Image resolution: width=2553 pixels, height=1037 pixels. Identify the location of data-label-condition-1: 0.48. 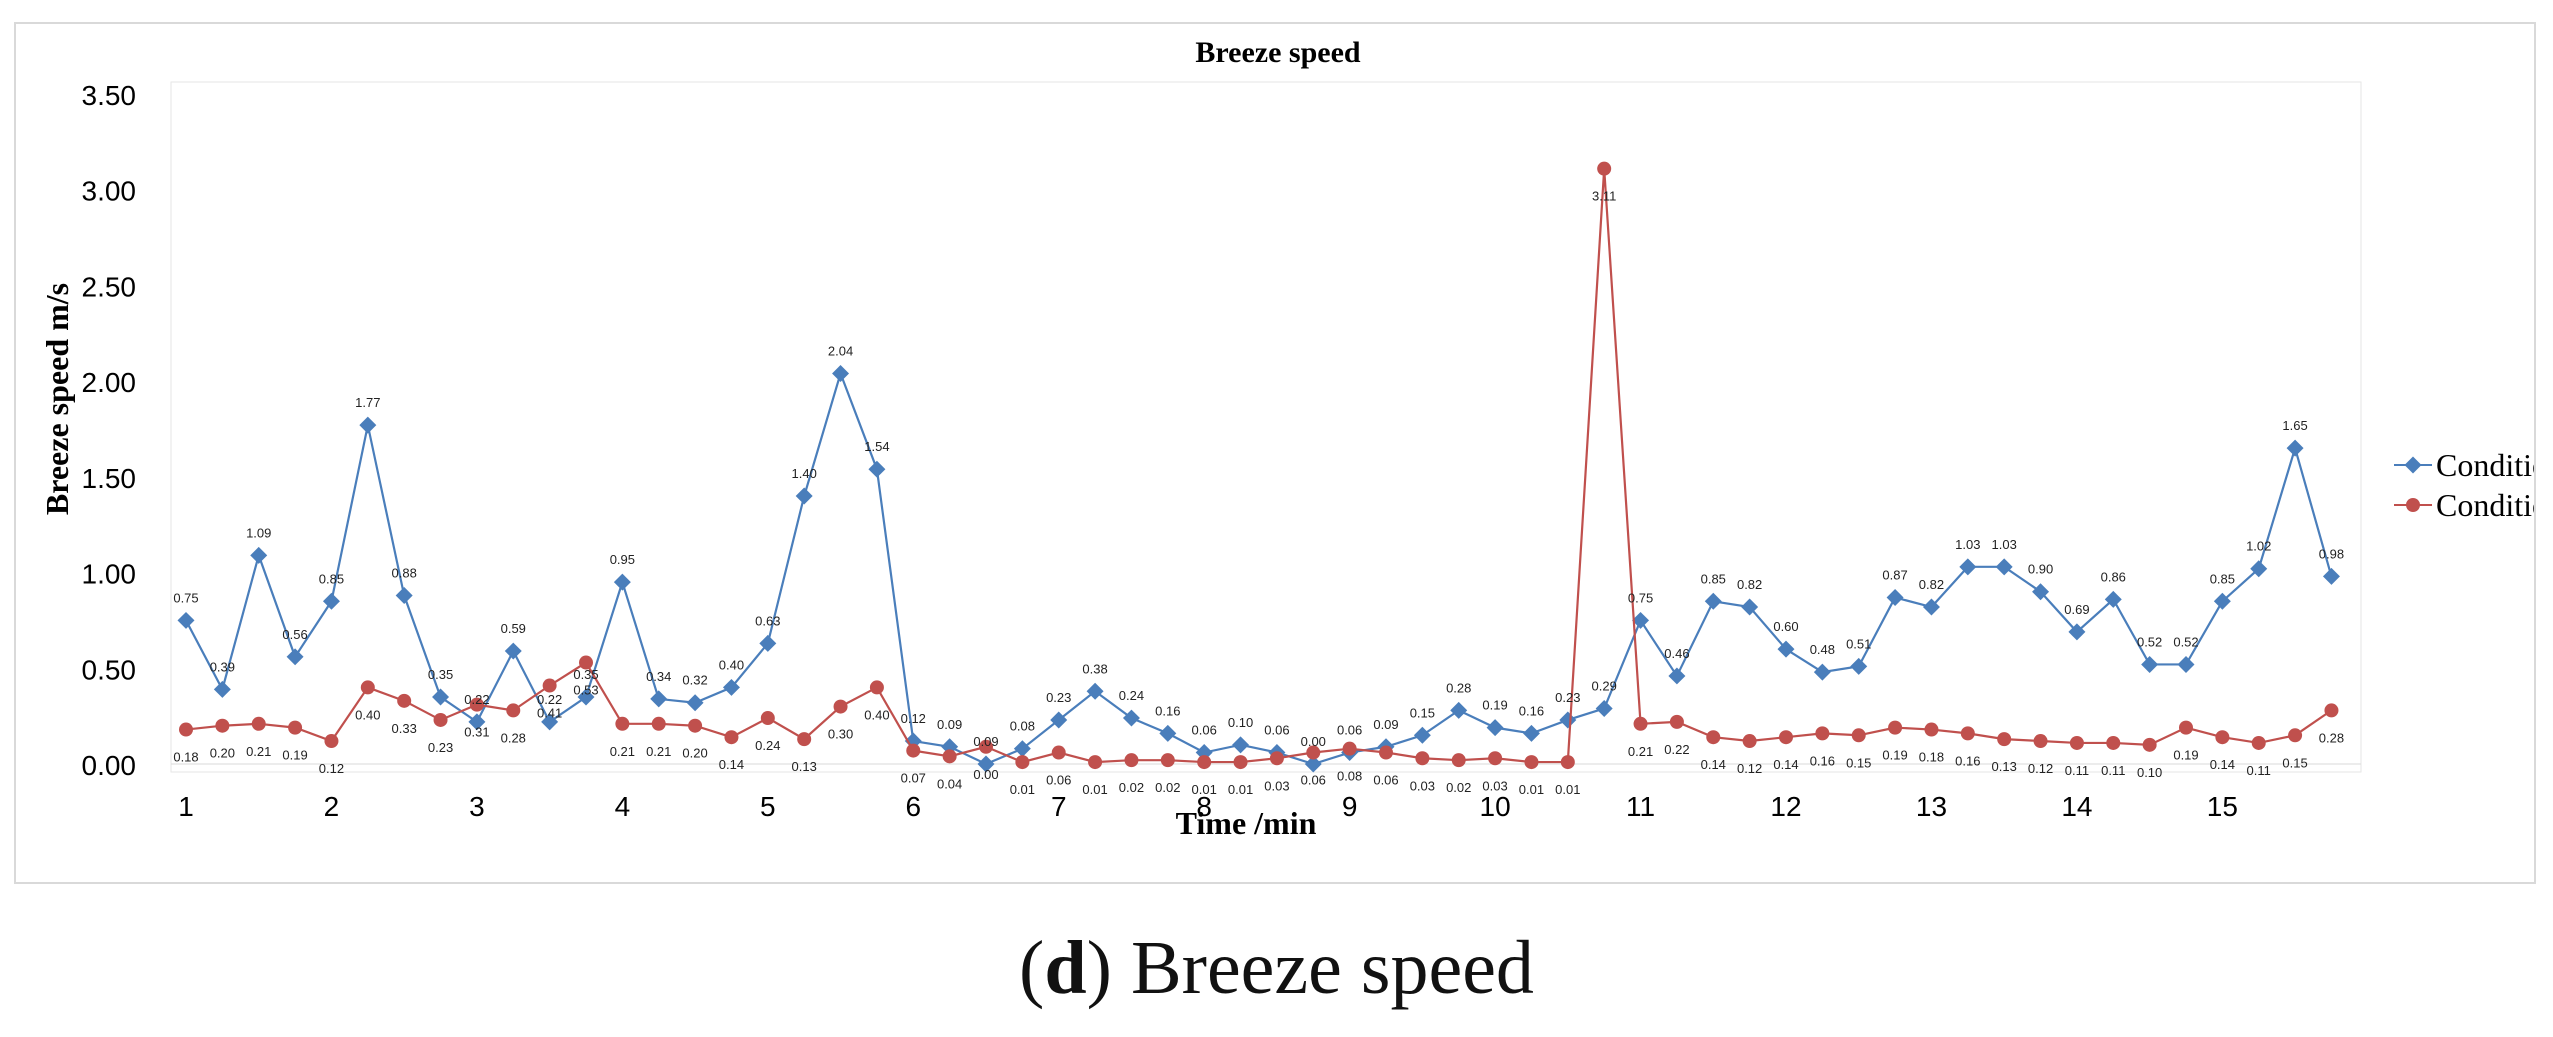
(1822, 649).